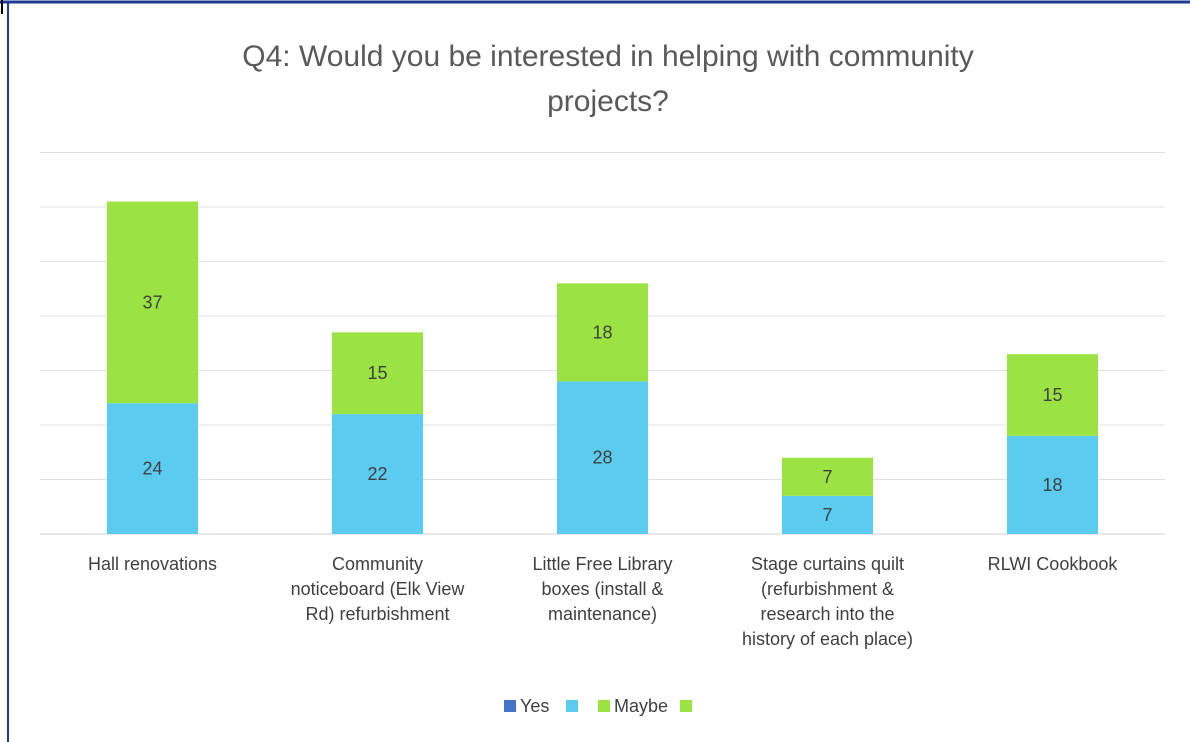  Describe the element at coordinates (152, 564) in the screenshot. I see `category-label: Hall renovations` at that location.